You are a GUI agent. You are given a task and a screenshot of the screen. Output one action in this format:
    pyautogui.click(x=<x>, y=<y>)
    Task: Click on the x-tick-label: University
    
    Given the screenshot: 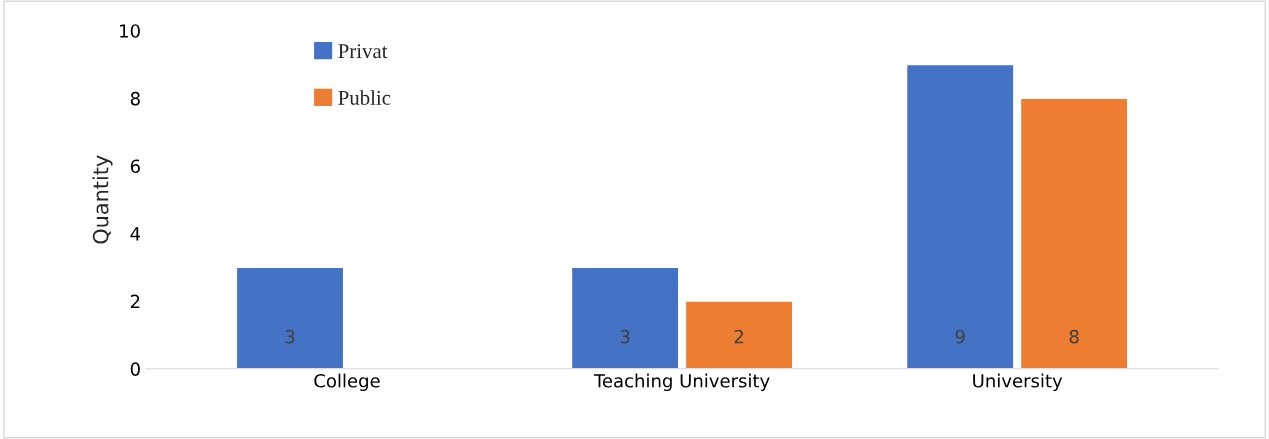 What is the action you would take?
    pyautogui.click(x=1018, y=382)
    